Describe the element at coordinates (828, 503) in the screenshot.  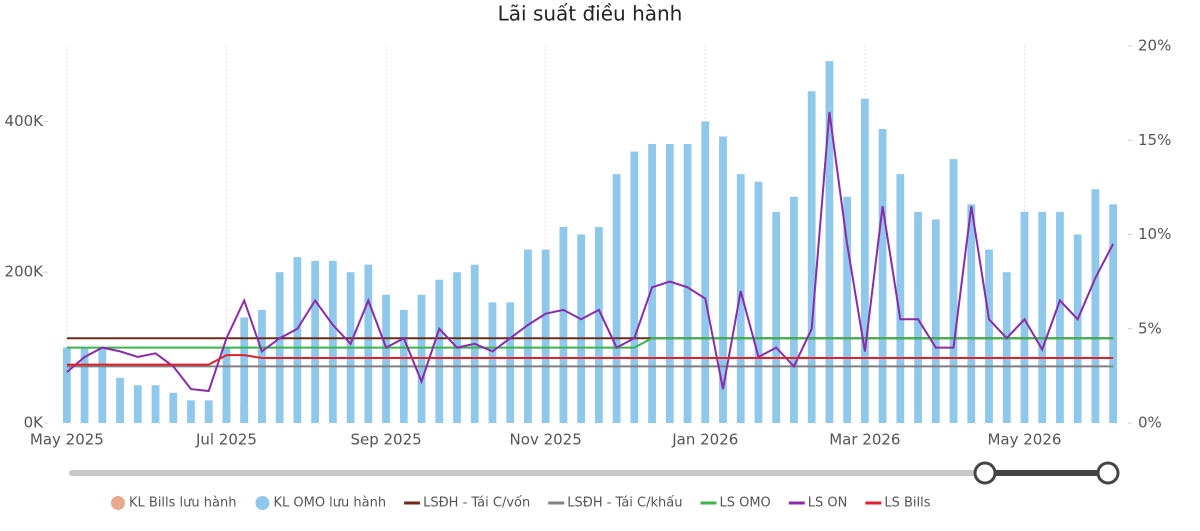
I see `legend-label: LS ON` at that location.